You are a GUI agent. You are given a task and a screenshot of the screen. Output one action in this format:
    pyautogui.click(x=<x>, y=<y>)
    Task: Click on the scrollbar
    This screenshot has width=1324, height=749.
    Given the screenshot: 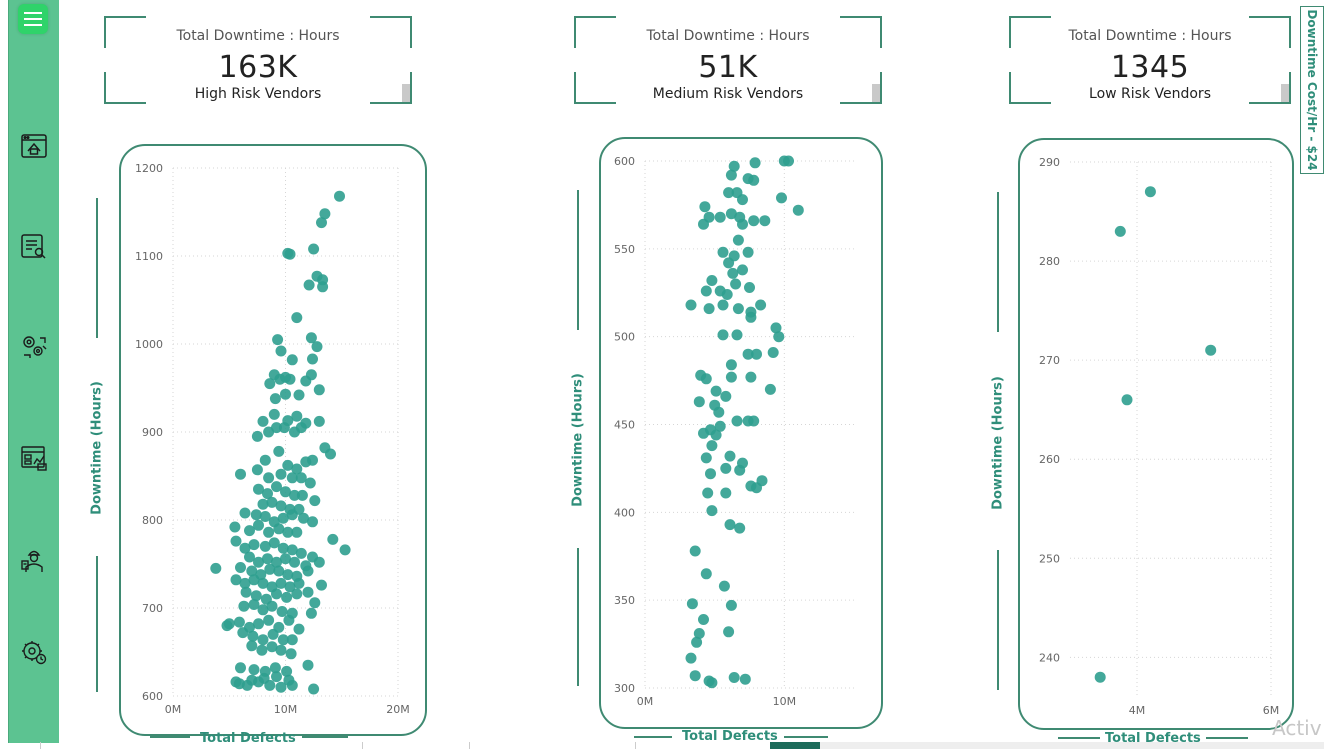 What is the action you would take?
    pyautogui.click(x=876, y=93)
    